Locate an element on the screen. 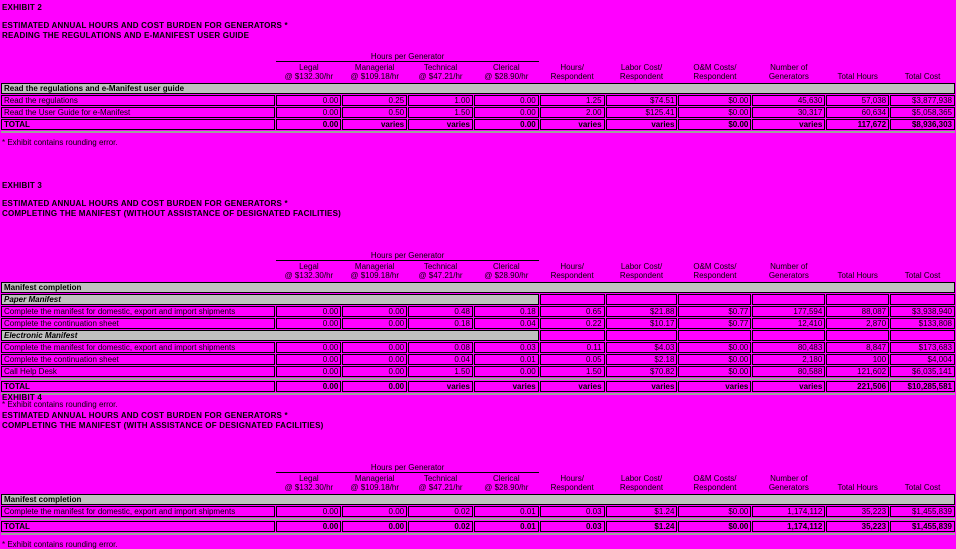 The image size is (956, 549). row-value-6: varies is located at coordinates (715, 386).